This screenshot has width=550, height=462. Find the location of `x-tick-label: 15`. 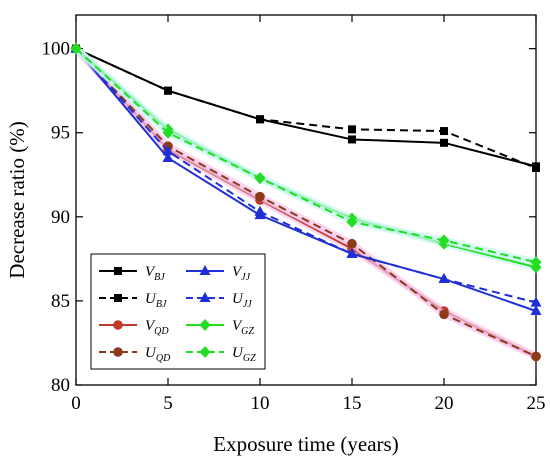

x-tick-label: 15 is located at coordinates (352, 403).